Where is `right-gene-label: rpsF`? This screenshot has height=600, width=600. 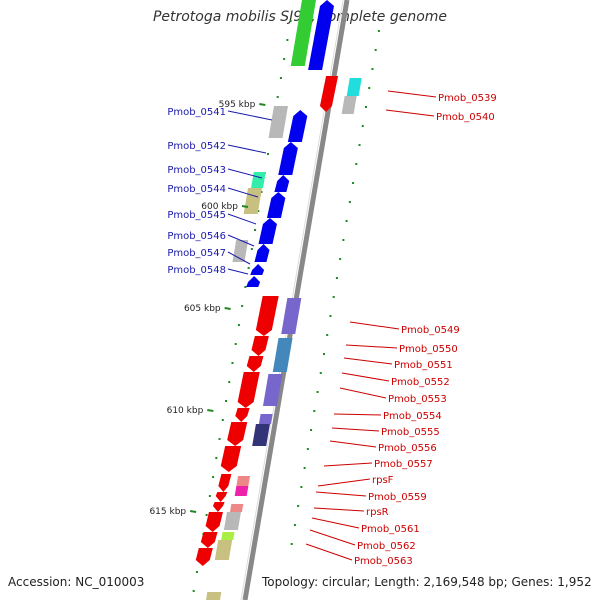 right-gene-label: rpsF is located at coordinates (383, 480).